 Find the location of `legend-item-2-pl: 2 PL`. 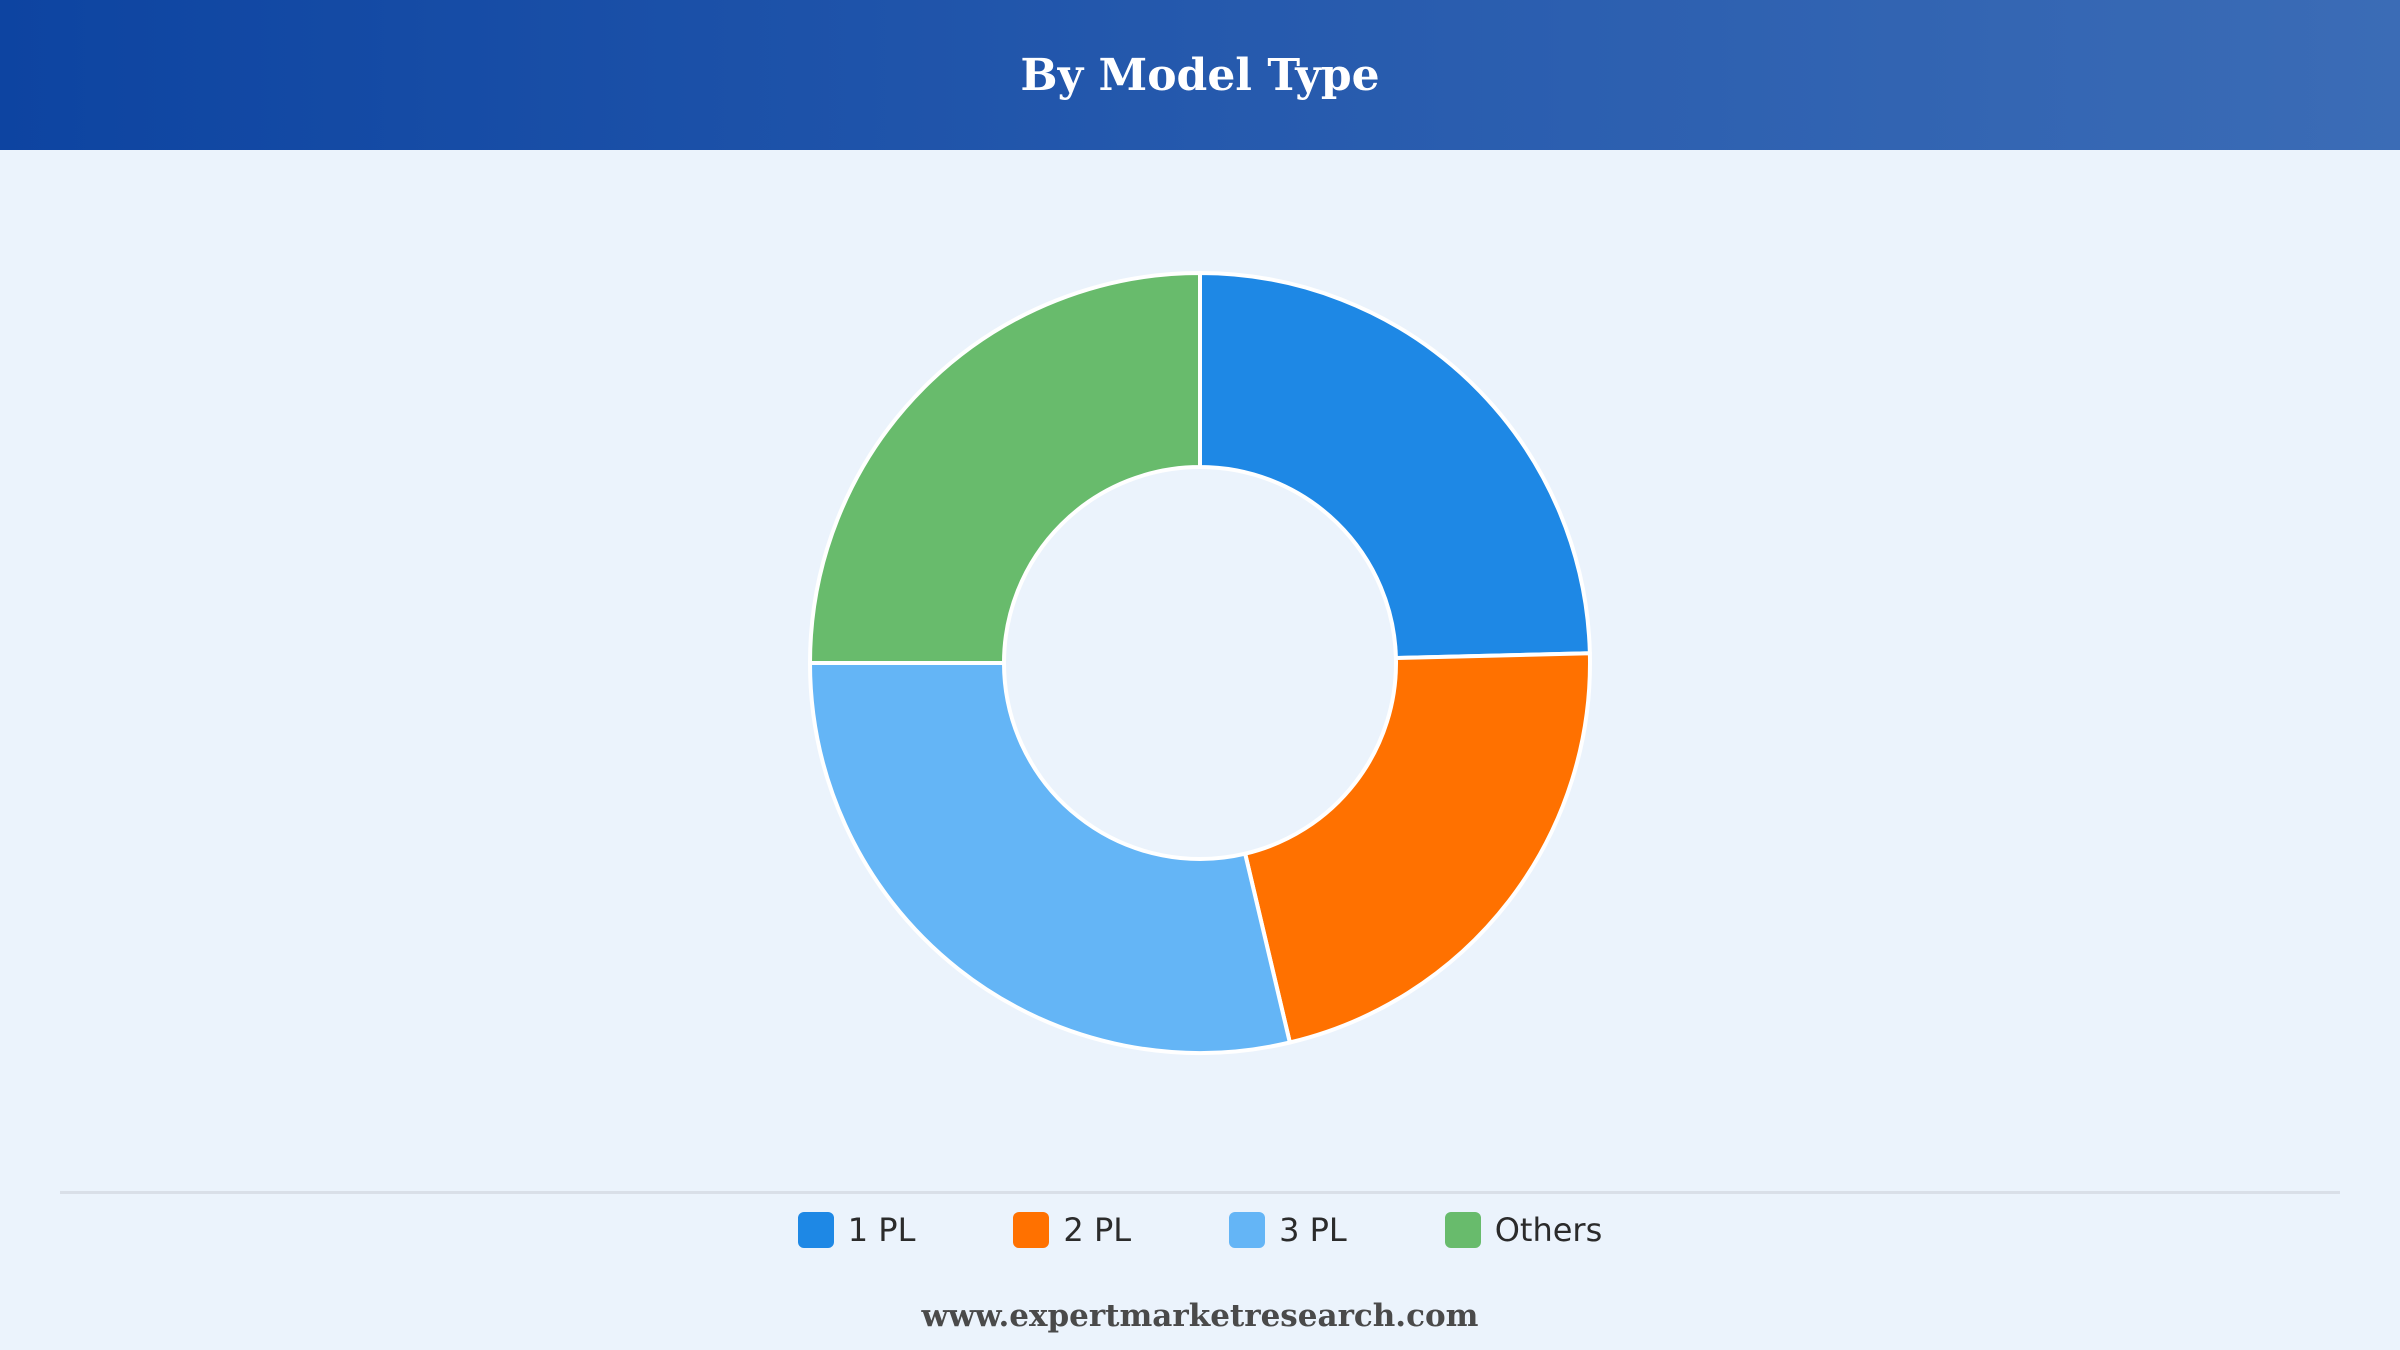

legend-item-2-pl: 2 PL is located at coordinates (1072, 1230).